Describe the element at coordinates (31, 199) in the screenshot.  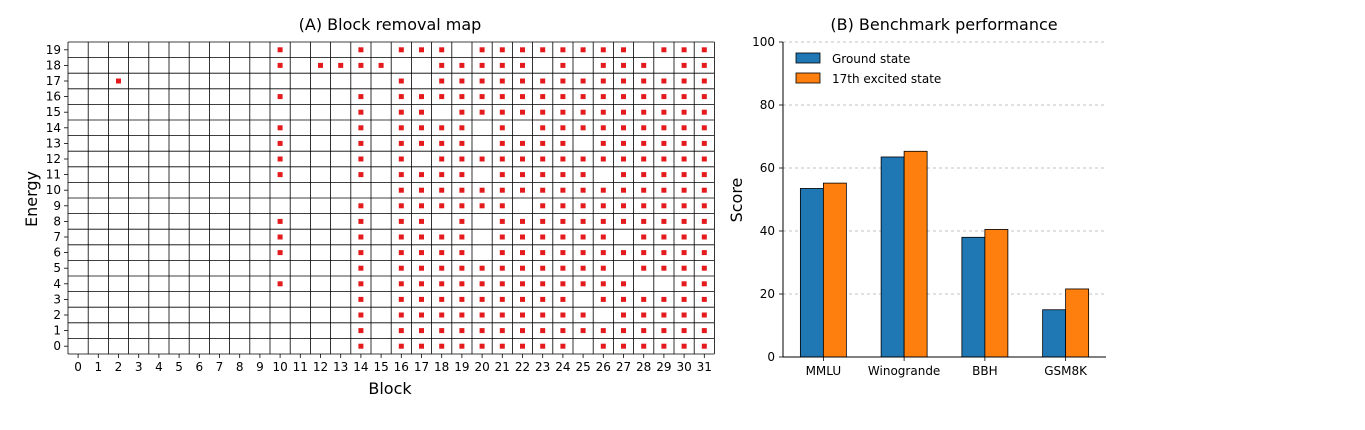
I see `y-axis-label: Energy` at that location.